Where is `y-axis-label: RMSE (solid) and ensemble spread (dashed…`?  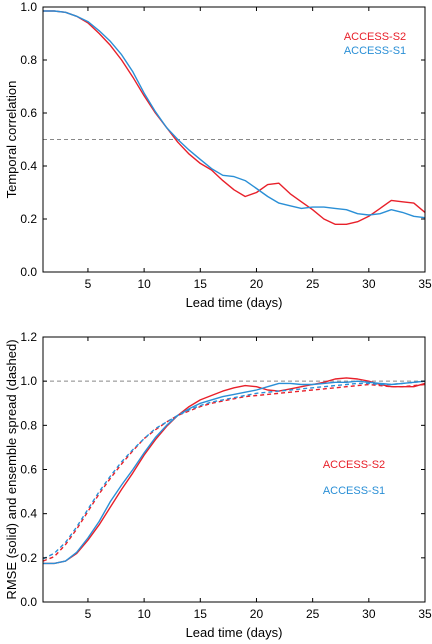 y-axis-label: RMSE (solid) and ensemble spread (dashed… is located at coordinates (11, 469).